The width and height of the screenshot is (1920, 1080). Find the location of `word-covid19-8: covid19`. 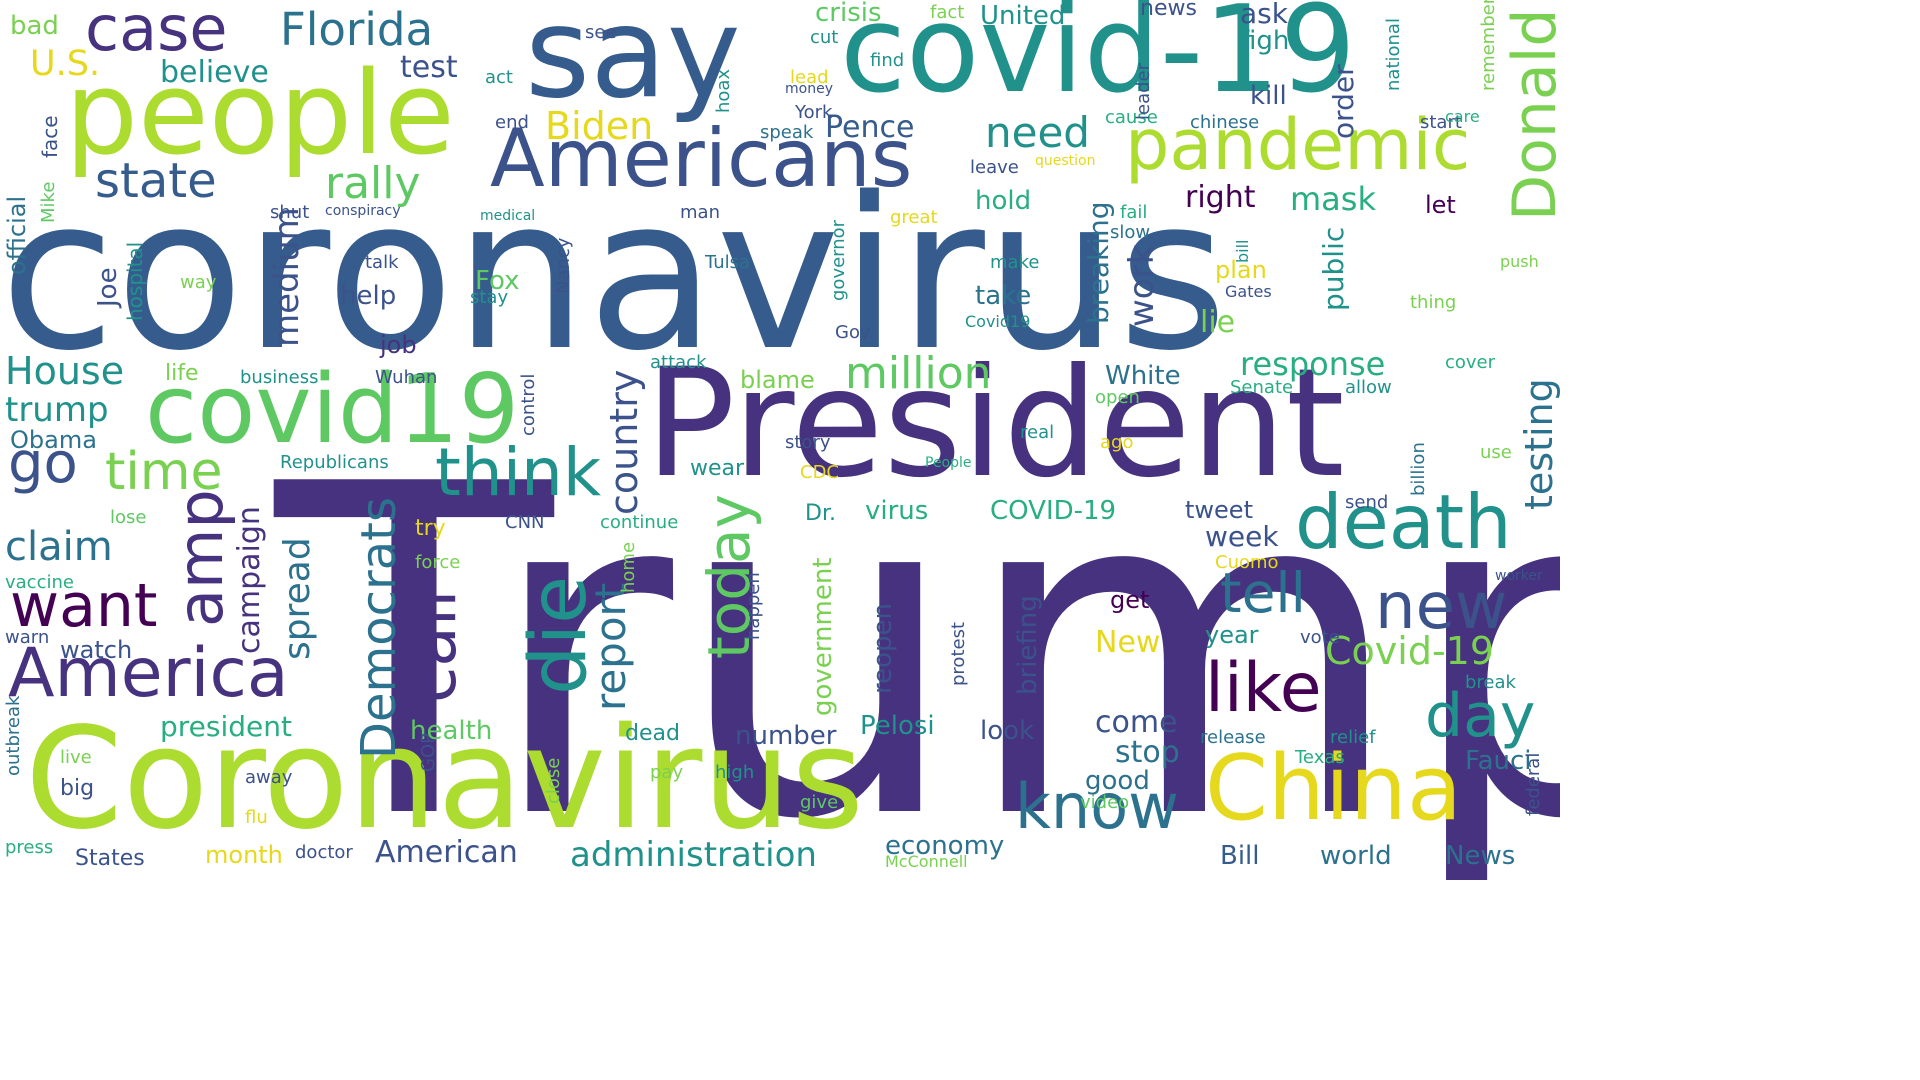

word-covid19-8: covid19 is located at coordinates (332, 410).